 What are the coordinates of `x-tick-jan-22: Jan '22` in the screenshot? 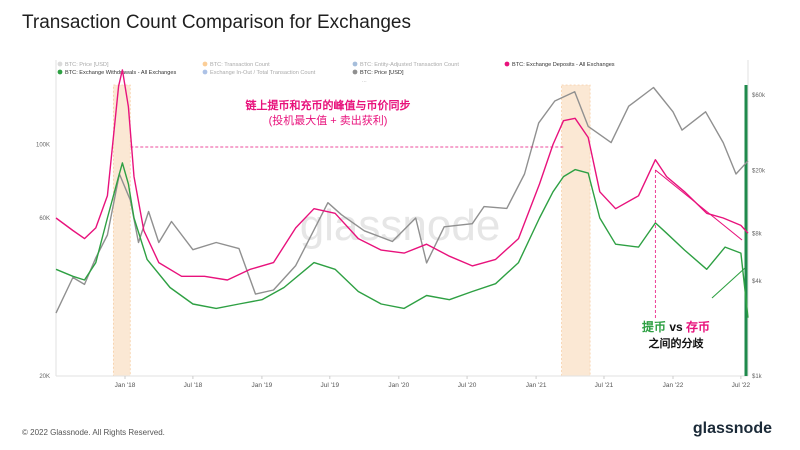 It's located at (673, 385).